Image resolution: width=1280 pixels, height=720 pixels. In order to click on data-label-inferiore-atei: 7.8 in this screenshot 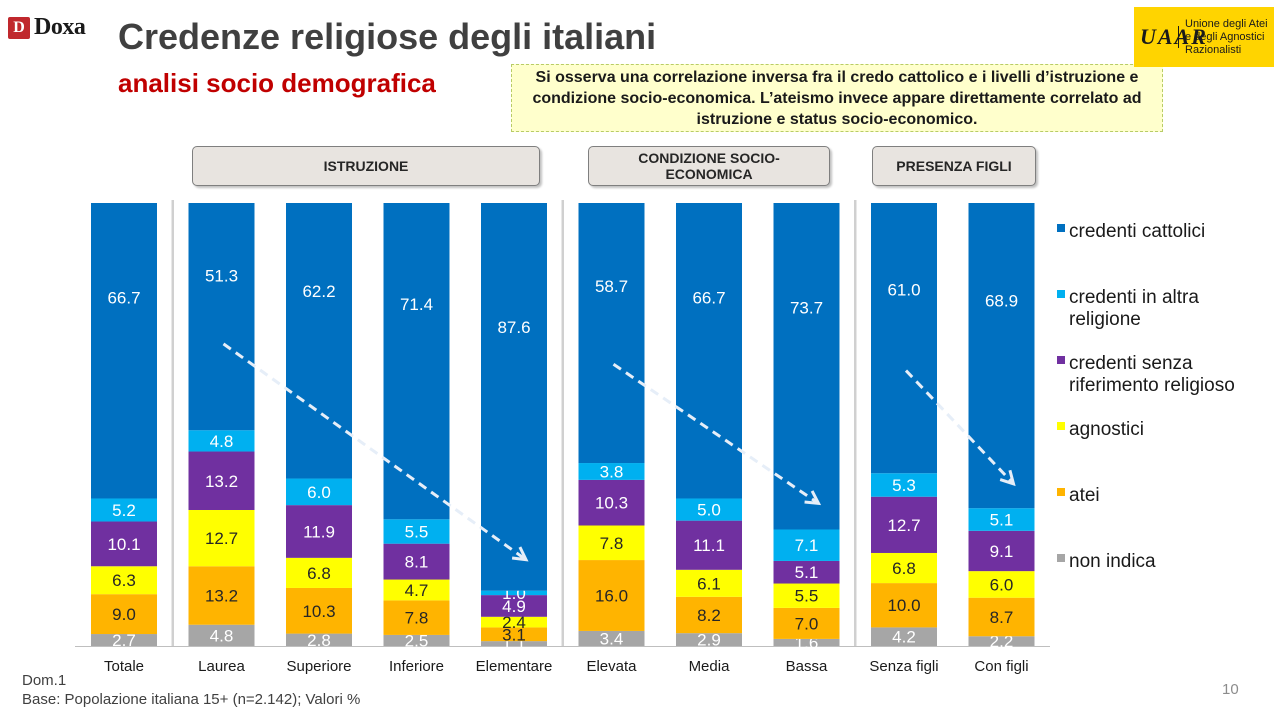, I will do `click(417, 618)`.